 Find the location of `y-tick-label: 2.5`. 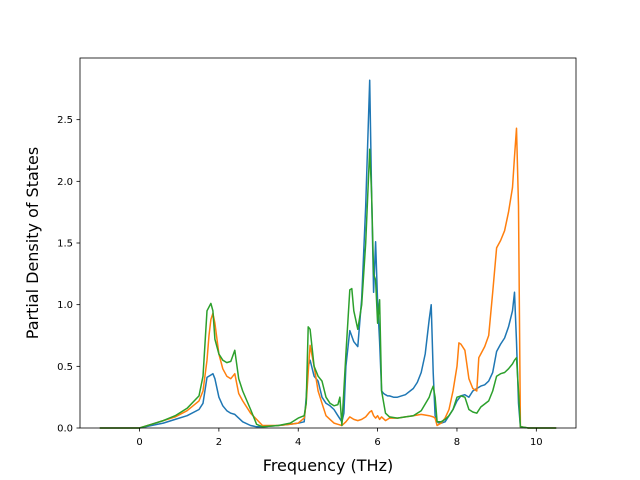

y-tick-label: 2.5 is located at coordinates (65, 120).